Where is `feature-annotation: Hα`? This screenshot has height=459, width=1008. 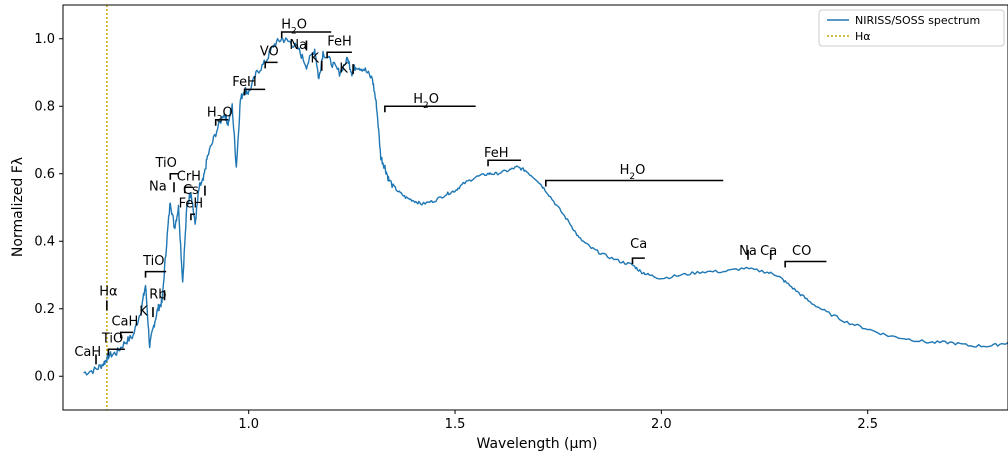 feature-annotation: Hα is located at coordinates (108, 297).